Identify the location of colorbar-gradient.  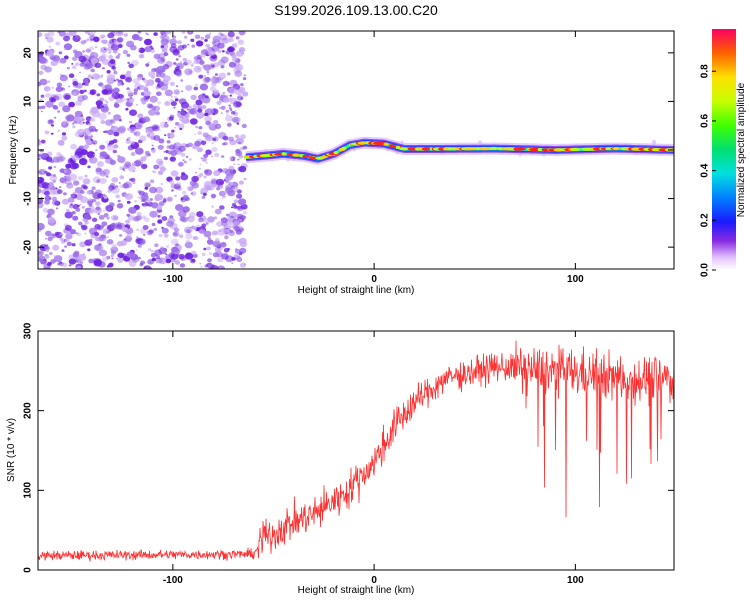
(724, 149).